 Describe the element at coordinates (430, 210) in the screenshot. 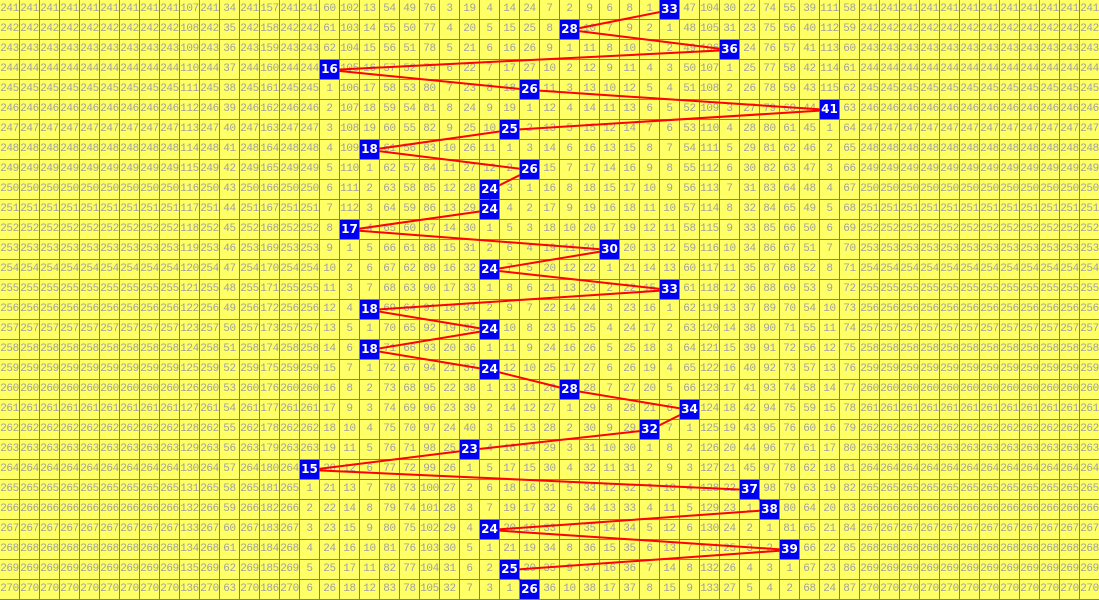

I see `omission-cell: 86` at that location.